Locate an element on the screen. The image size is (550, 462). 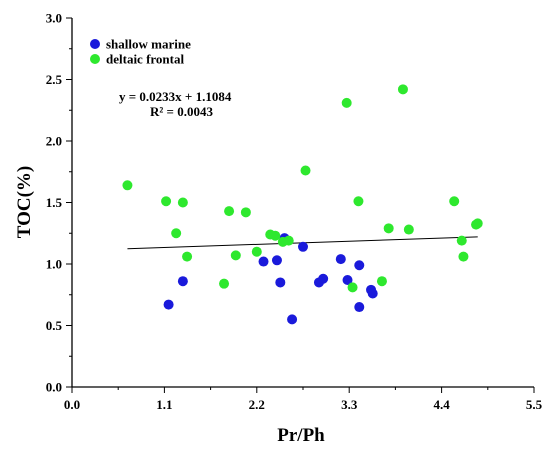
y-tick-label: 1.5 is located at coordinates (54, 202).